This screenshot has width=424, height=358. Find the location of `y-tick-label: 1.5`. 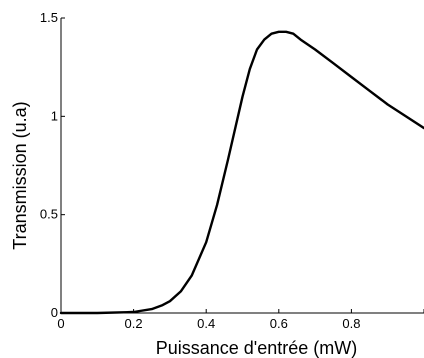

y-tick-label: 1.5 is located at coordinates (49, 17).